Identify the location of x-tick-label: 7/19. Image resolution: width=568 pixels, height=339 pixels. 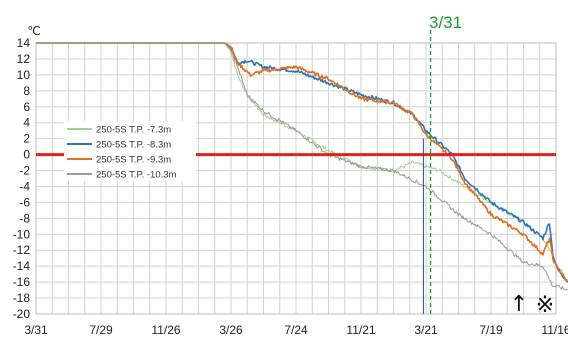
(491, 330).